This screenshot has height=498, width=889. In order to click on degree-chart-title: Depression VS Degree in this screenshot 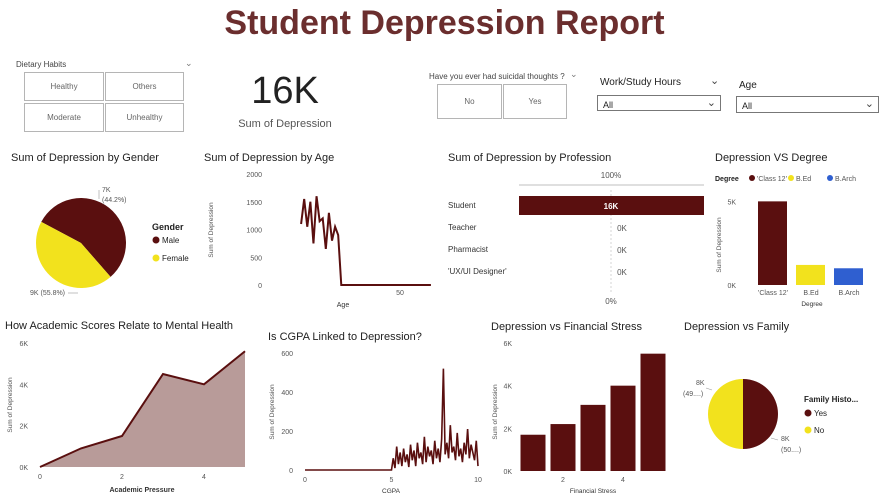, I will do `click(771, 158)`.